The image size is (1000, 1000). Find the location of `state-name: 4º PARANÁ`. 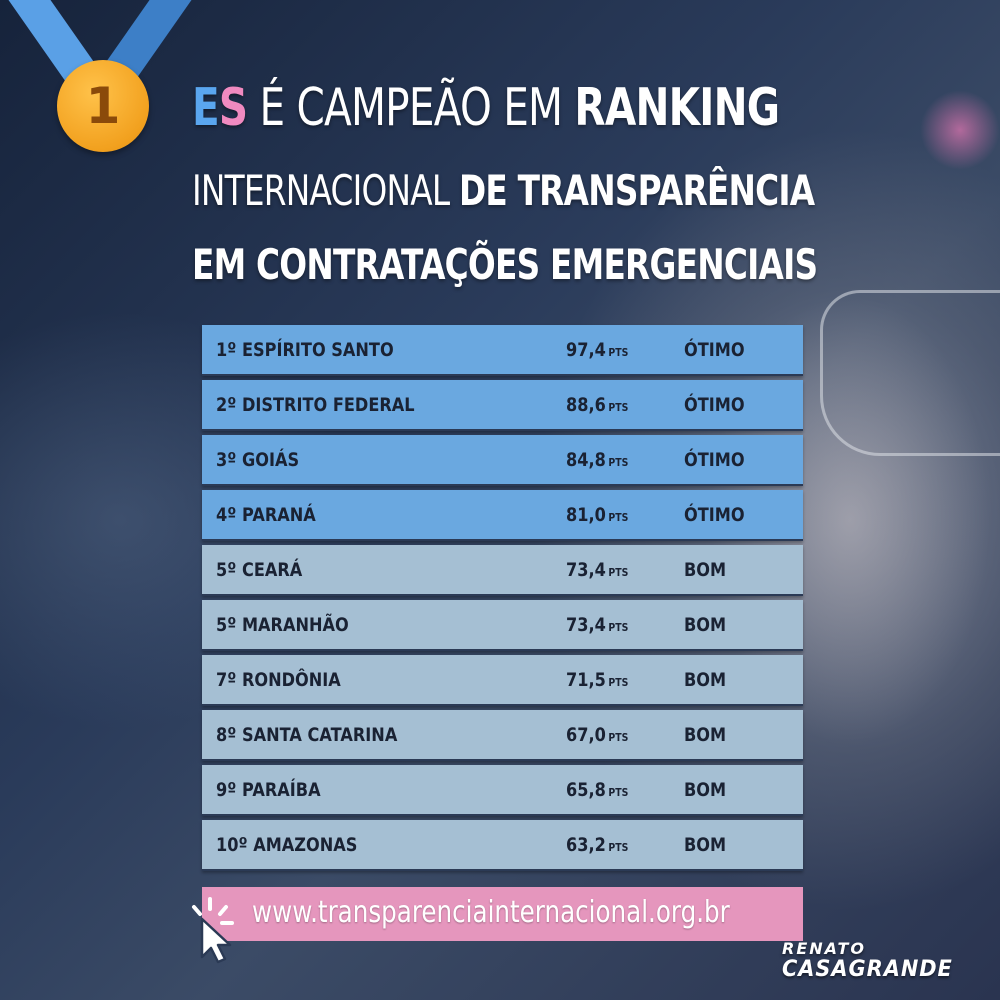

state-name: 4º PARANÁ is located at coordinates (266, 514).